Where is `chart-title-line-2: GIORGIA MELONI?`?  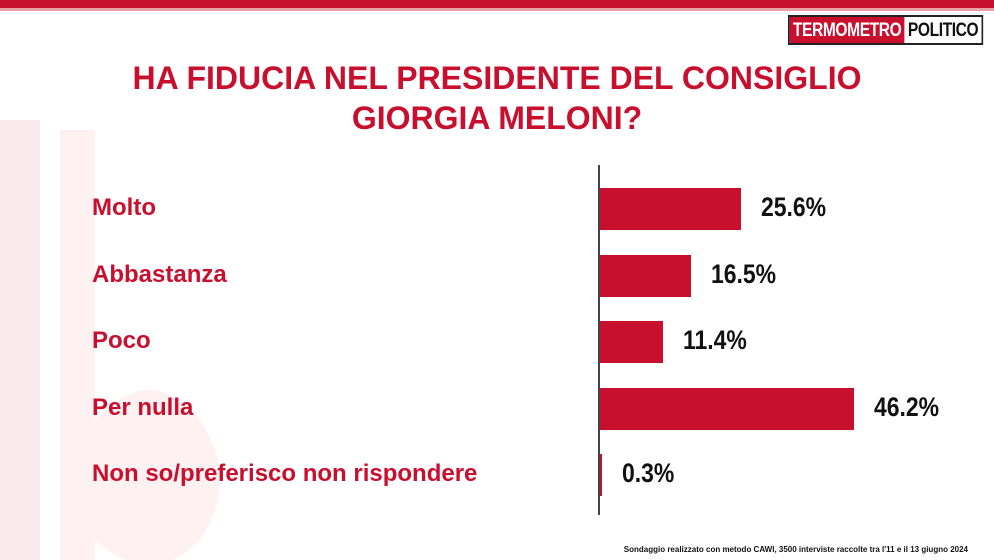 chart-title-line-2: GIORGIA MELONI? is located at coordinates (497, 118).